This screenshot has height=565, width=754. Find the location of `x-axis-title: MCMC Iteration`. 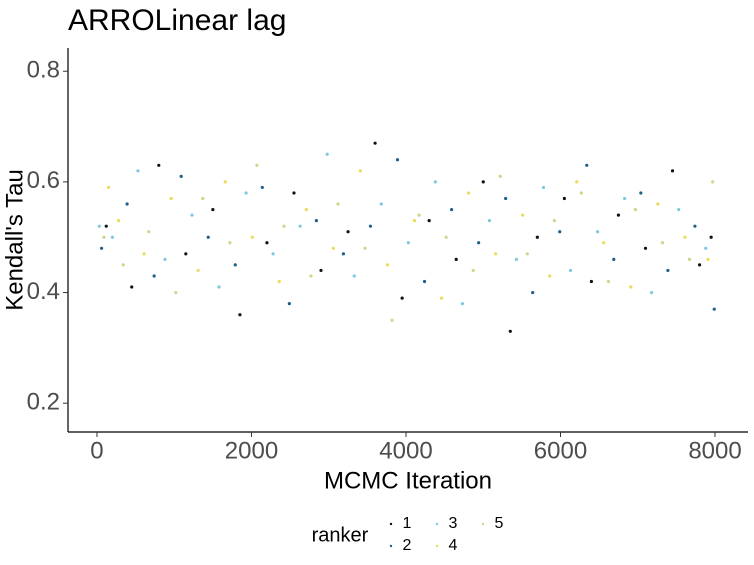

x-axis-title: MCMC Iteration is located at coordinates (408, 480).